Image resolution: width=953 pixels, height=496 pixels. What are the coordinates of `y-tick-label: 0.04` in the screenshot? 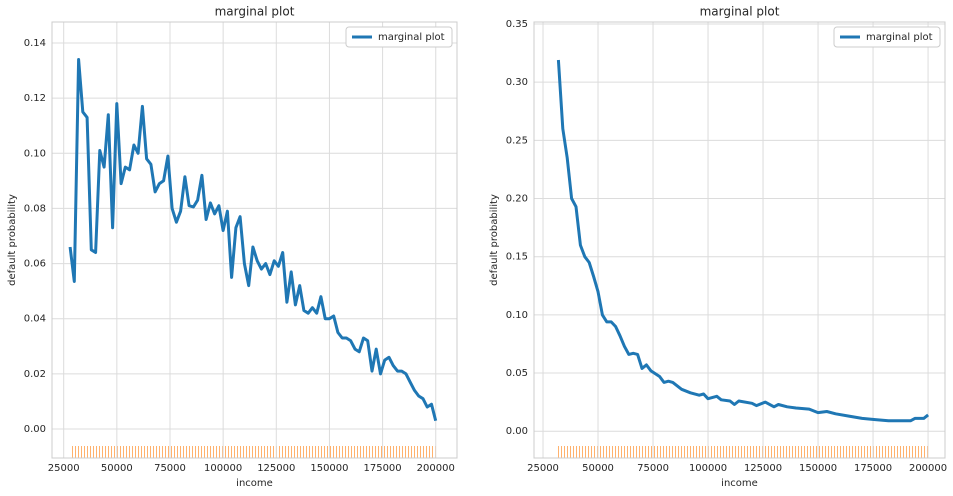 It's located at (35, 319).